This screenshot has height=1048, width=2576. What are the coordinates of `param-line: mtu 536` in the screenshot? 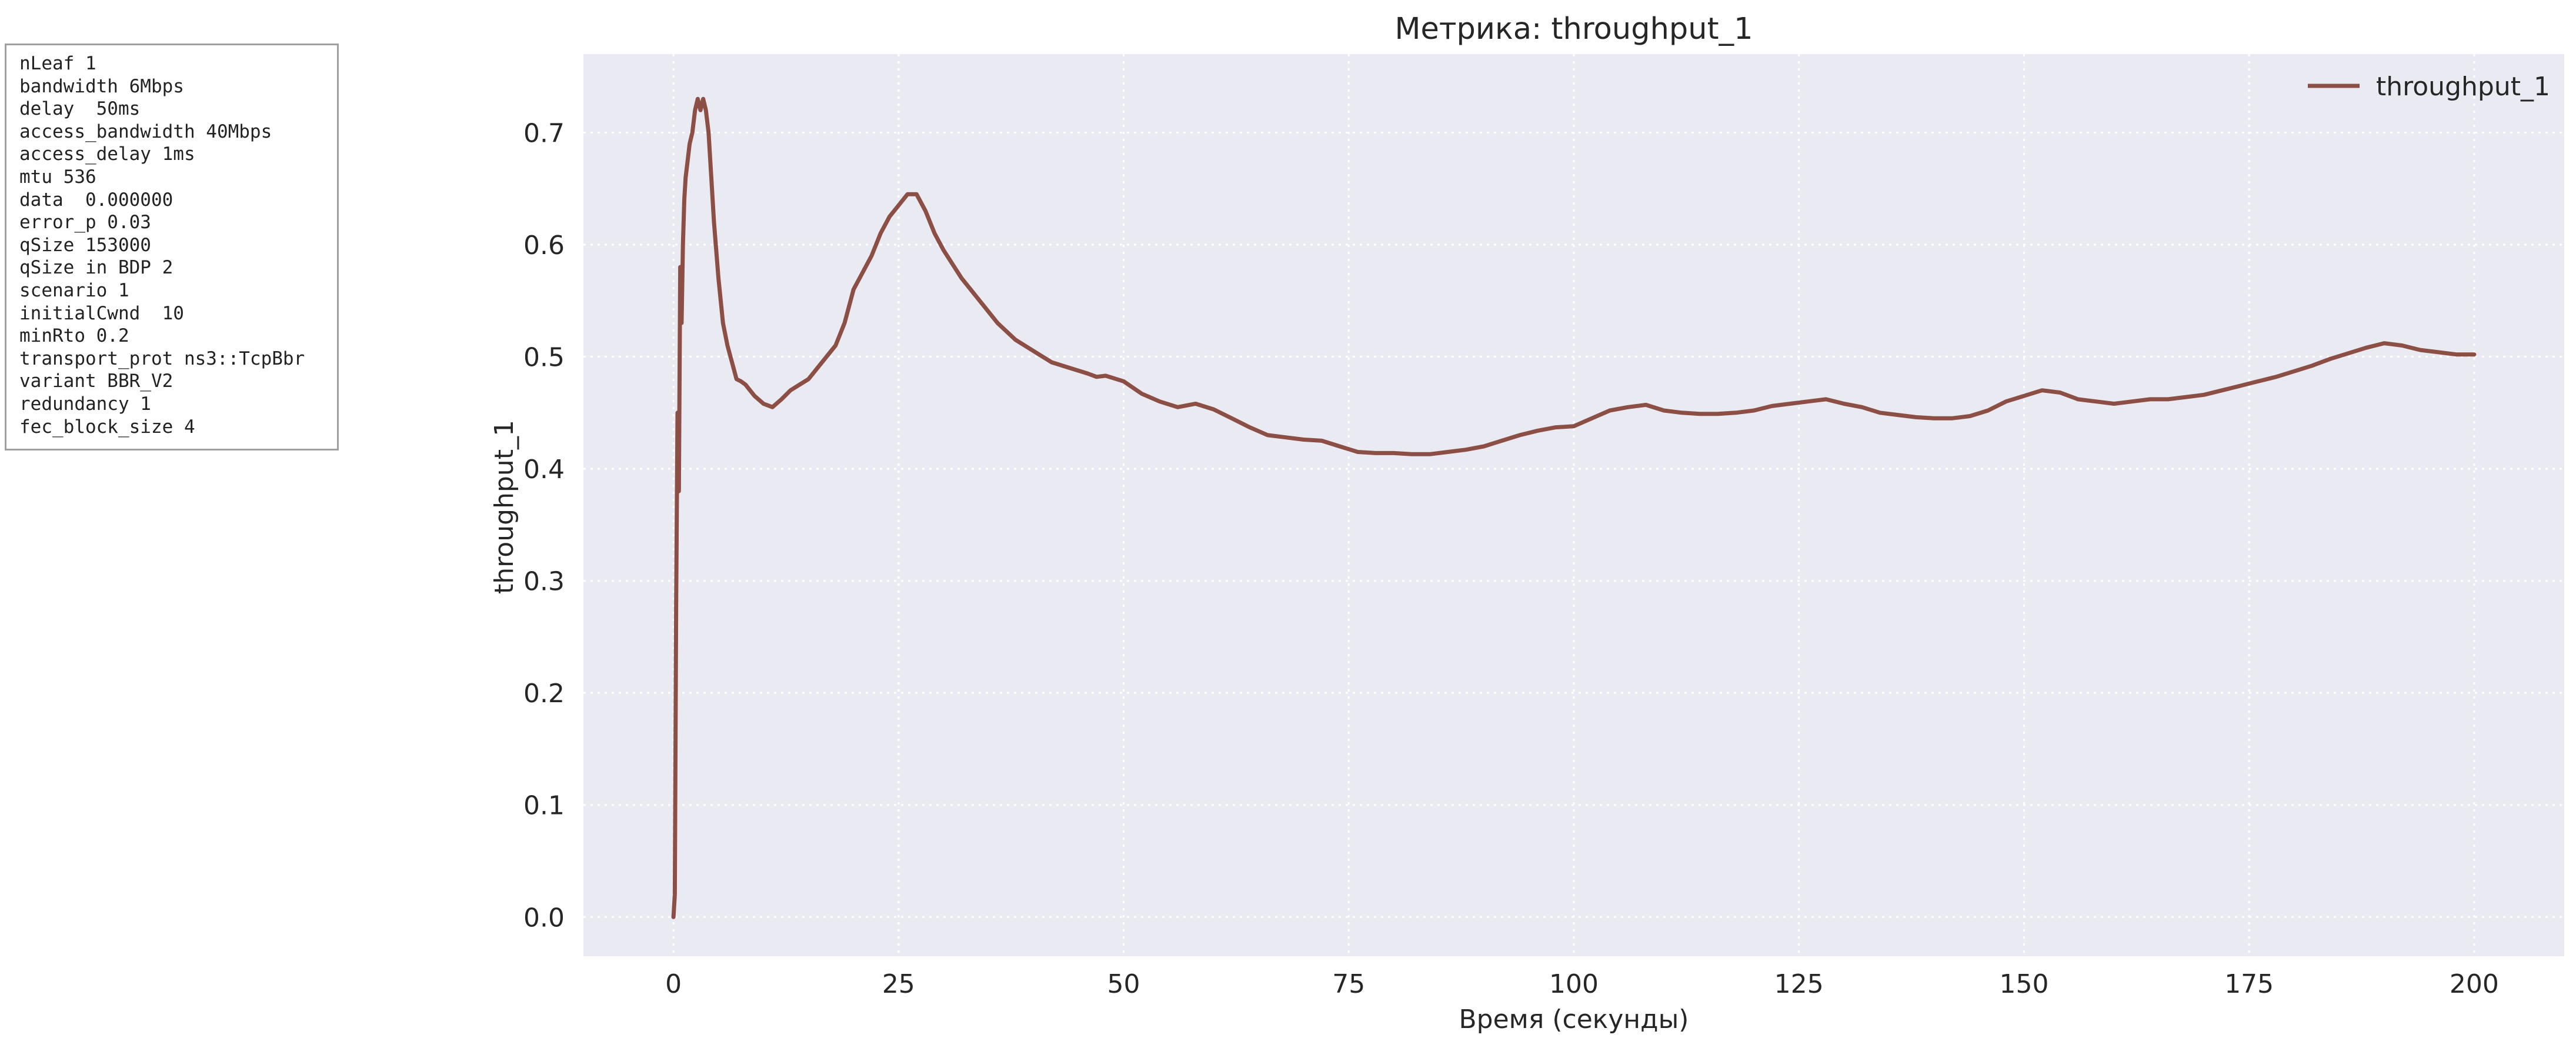 It's located at (57, 177).